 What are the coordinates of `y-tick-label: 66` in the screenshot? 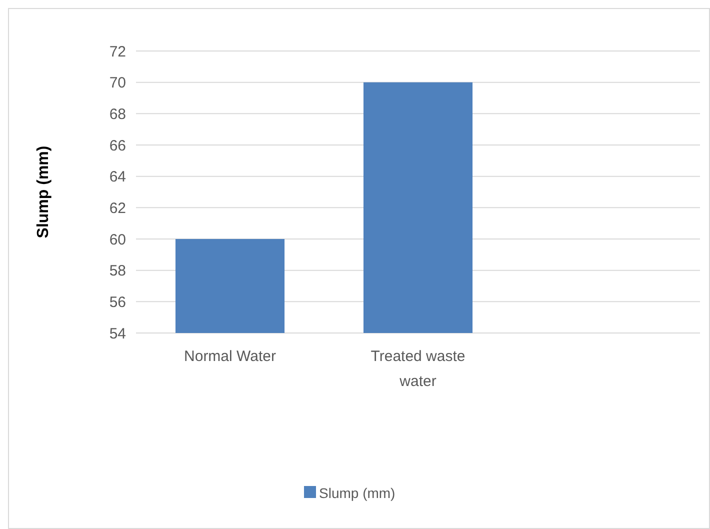 It's located at (117, 145).